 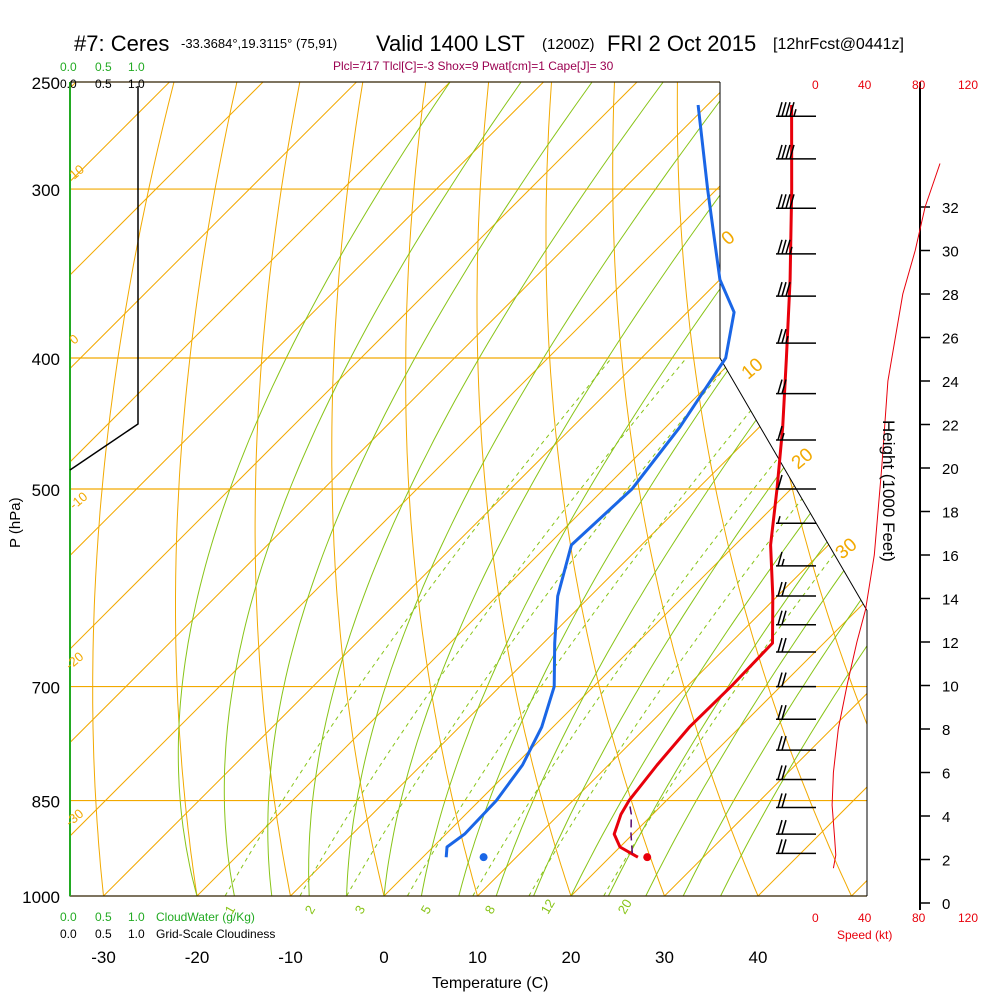 I want to click on height-tick-label: 14, so click(x=950, y=600).